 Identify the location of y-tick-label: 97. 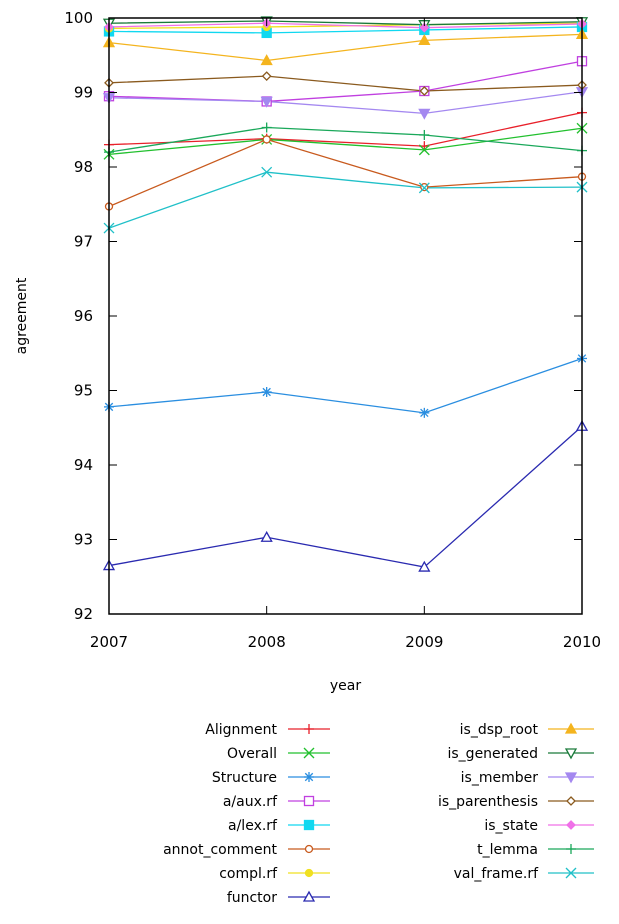
(83, 242).